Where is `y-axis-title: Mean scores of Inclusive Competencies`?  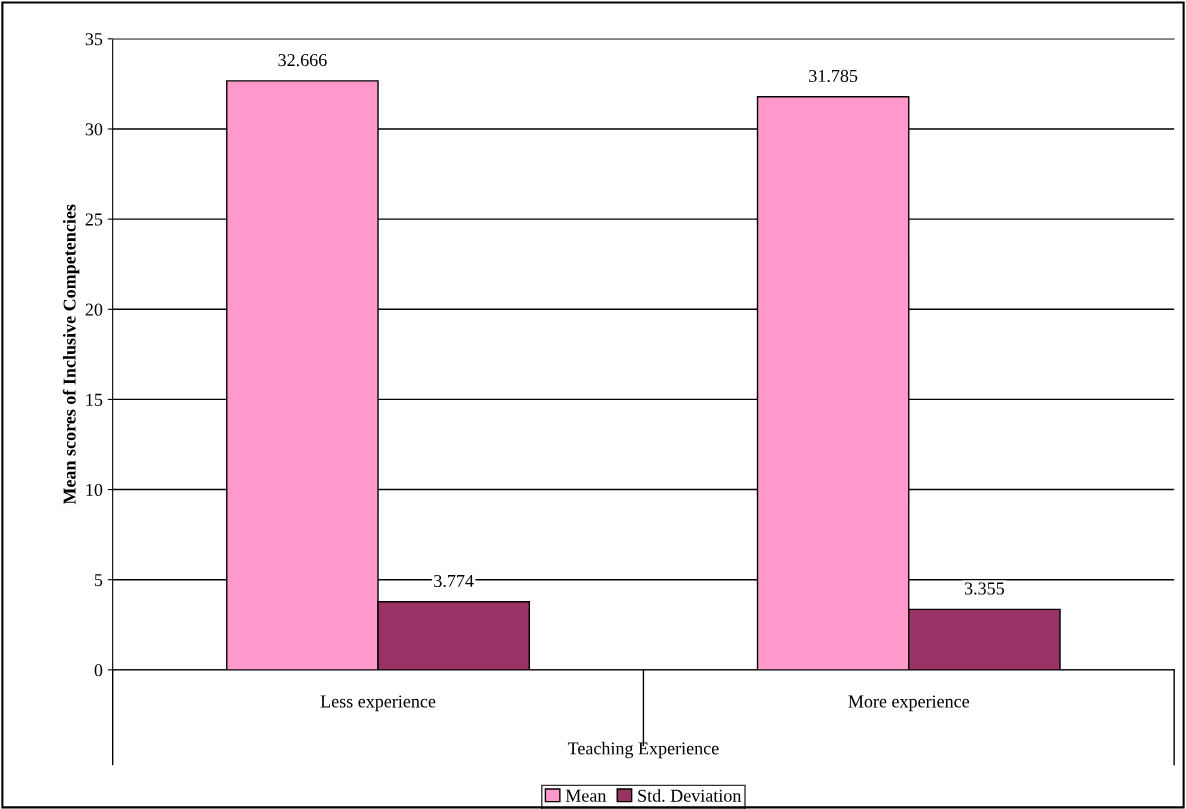 y-axis-title: Mean scores of Inclusive Competencies is located at coordinates (71, 354).